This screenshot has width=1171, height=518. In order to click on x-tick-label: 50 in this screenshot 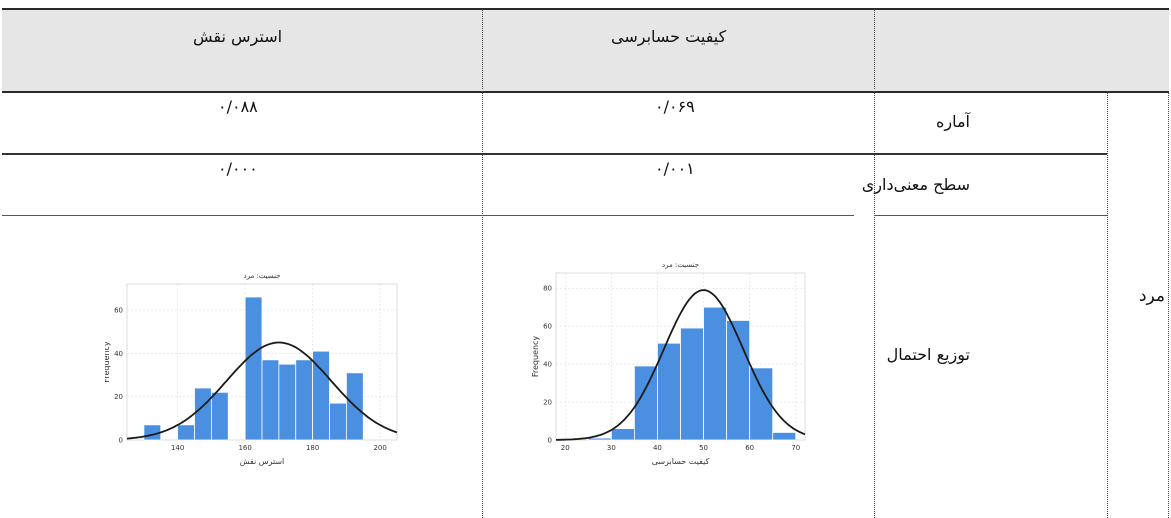, I will do `click(703, 448)`.